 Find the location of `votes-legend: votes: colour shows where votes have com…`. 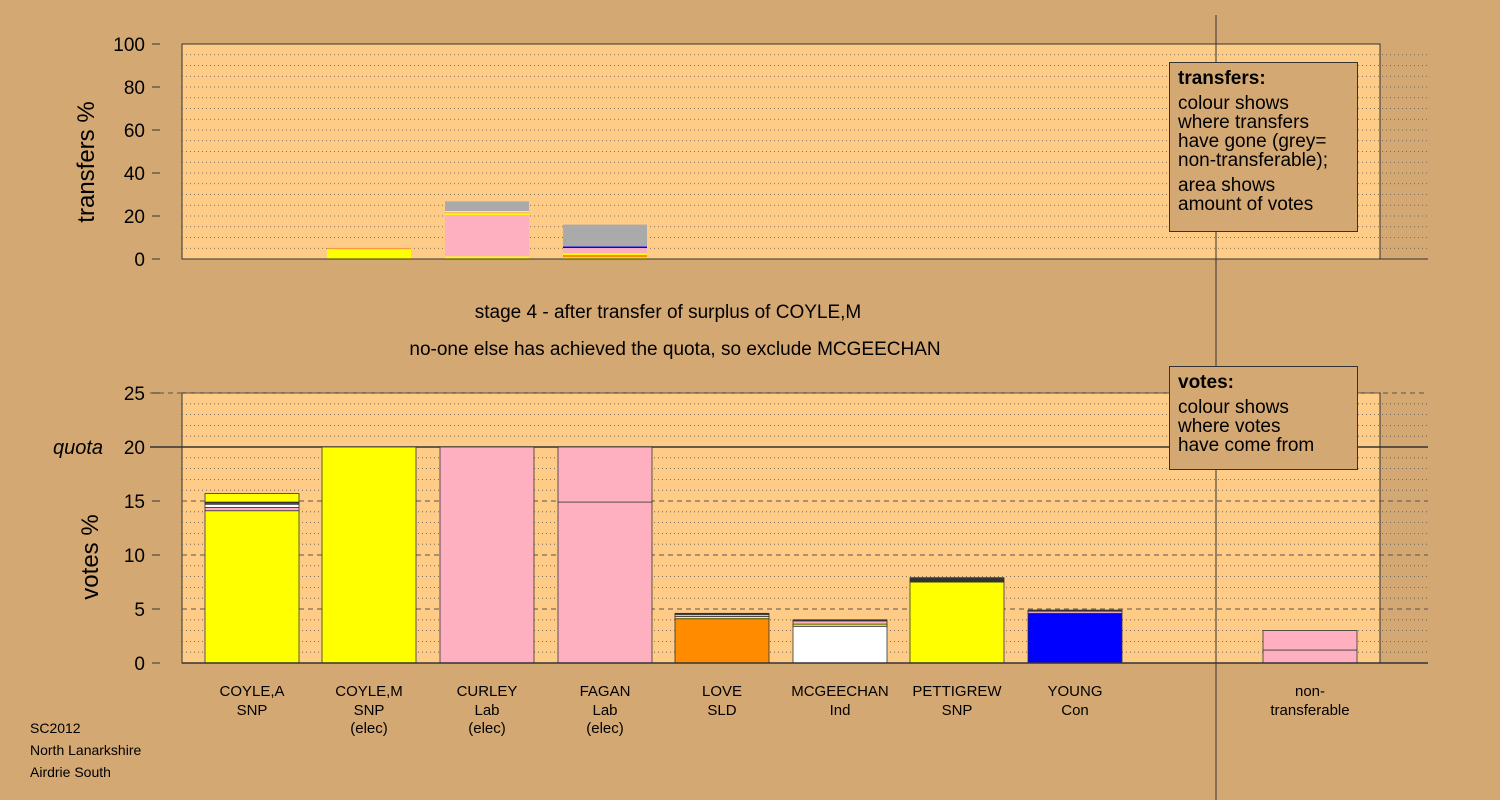

votes-legend: votes: colour shows where votes have com… is located at coordinates (1263, 418).